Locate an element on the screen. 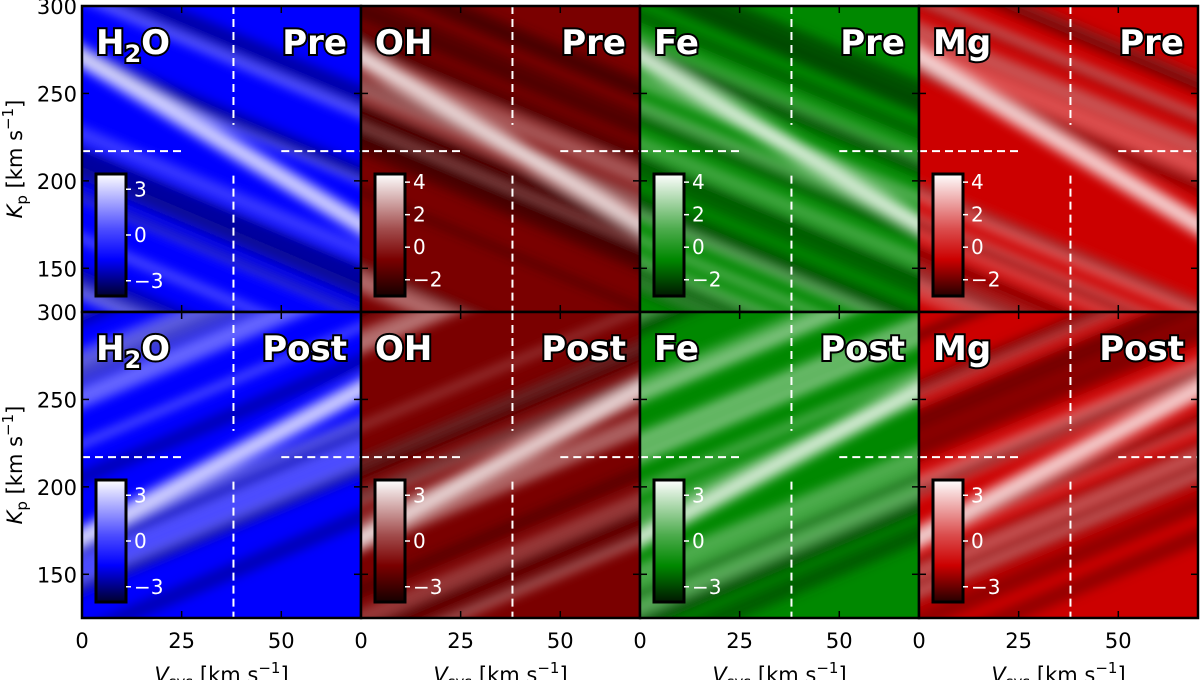 This screenshot has width=1200, height=680. panel-7: Mg Post 3 0 −3 is located at coordinates (1058, 465).